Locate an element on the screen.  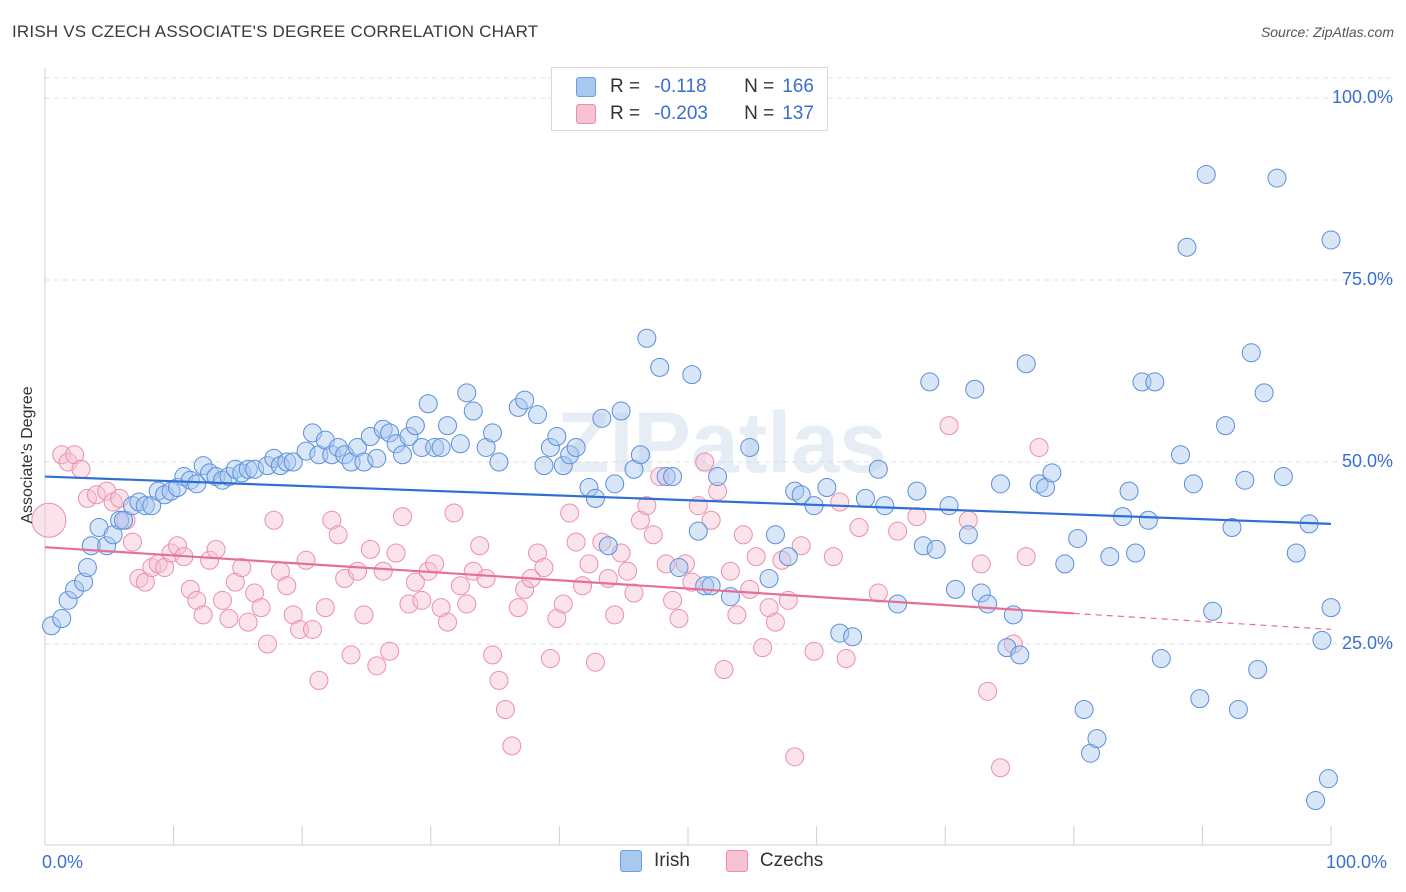
legend-item-irish: Irish is located at coordinates (655, 861).